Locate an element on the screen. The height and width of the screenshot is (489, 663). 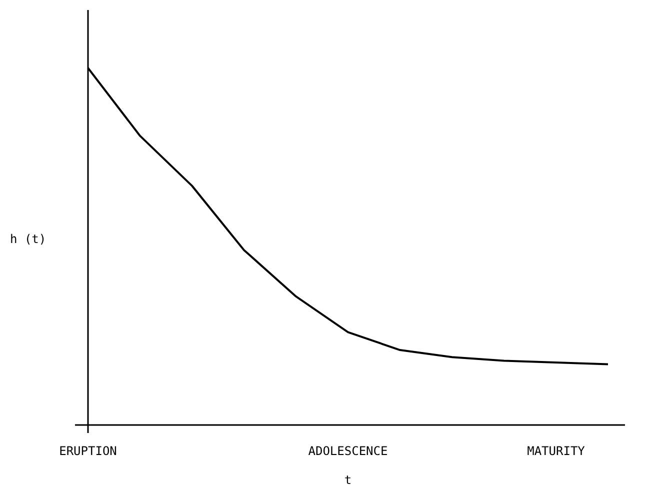
x-tick-label: ADOLESCENCE is located at coordinates (348, 451).